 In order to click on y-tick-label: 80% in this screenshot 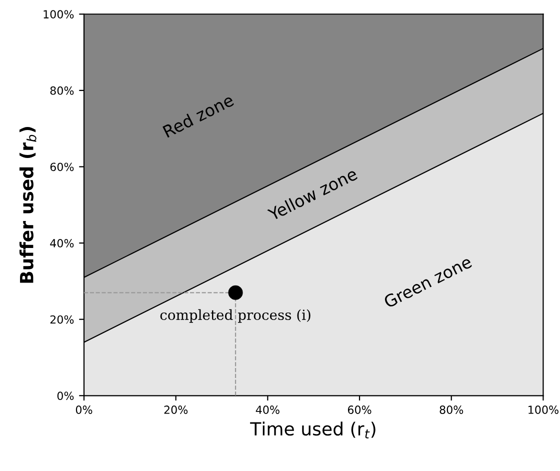, I will do `click(62, 90)`.